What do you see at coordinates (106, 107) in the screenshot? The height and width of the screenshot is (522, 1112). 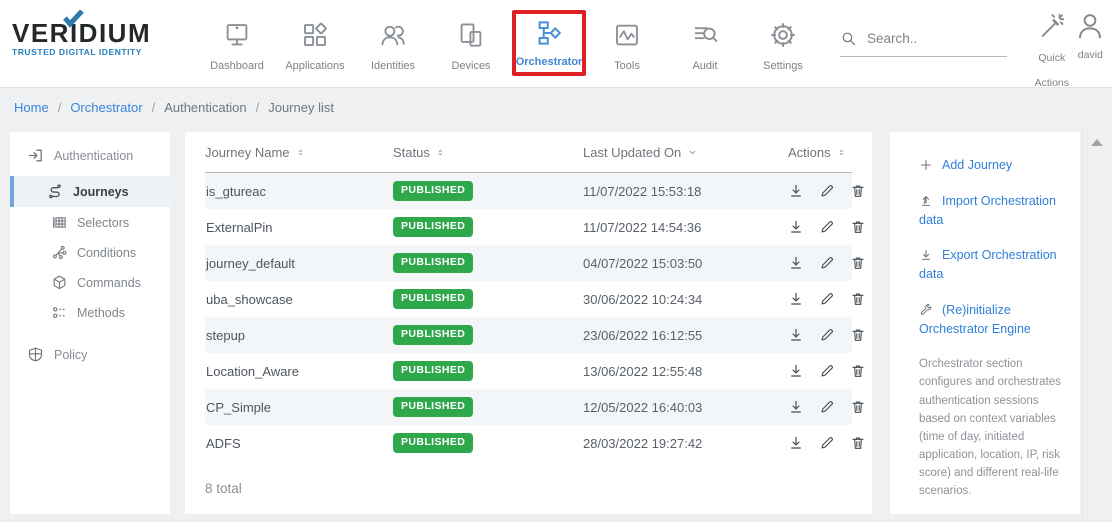 I see `breadcrumb-orchestrator: Orchestrator` at bounding box center [106, 107].